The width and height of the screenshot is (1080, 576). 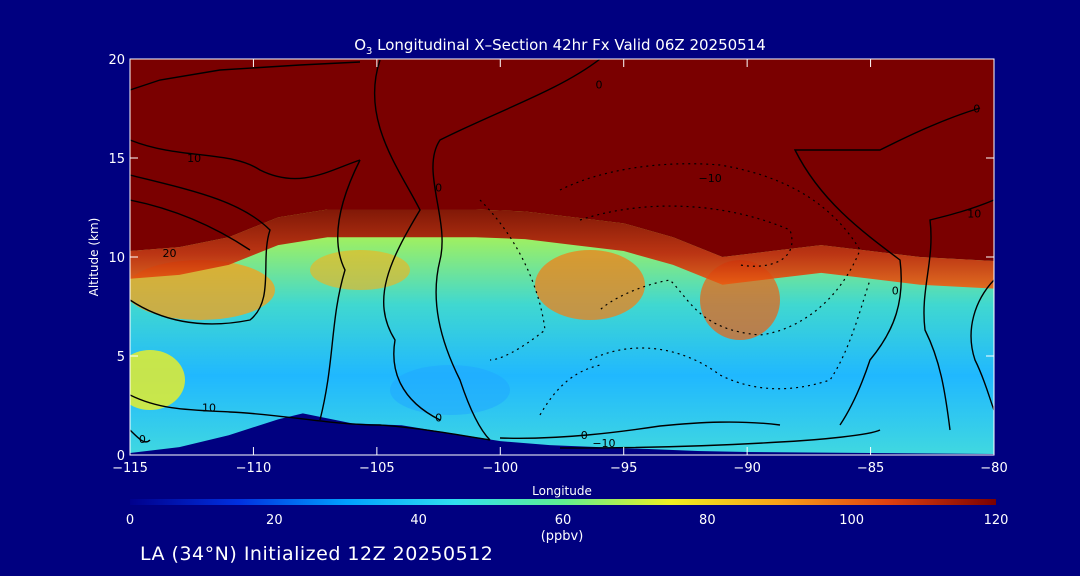 What do you see at coordinates (500, 468) in the screenshot?
I see `x-tick-label: −100` at bounding box center [500, 468].